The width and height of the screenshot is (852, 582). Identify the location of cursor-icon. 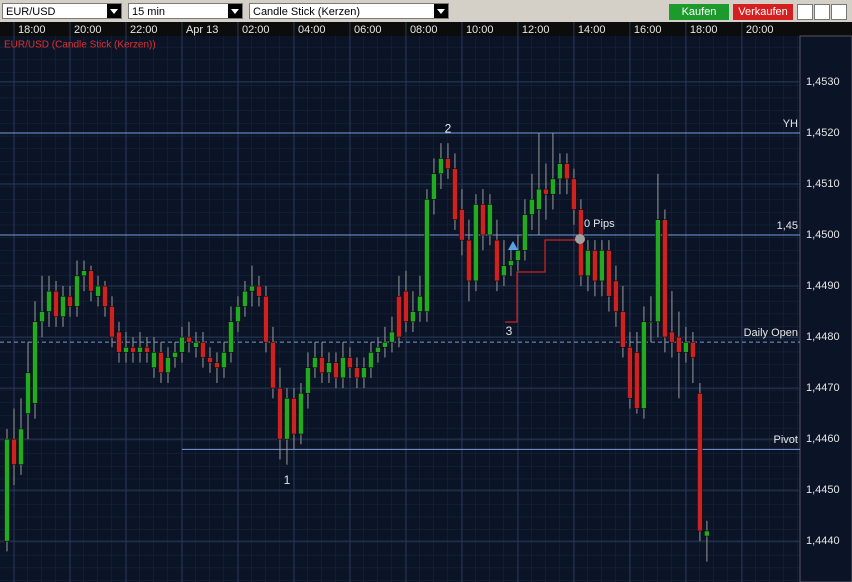
(839, 12).